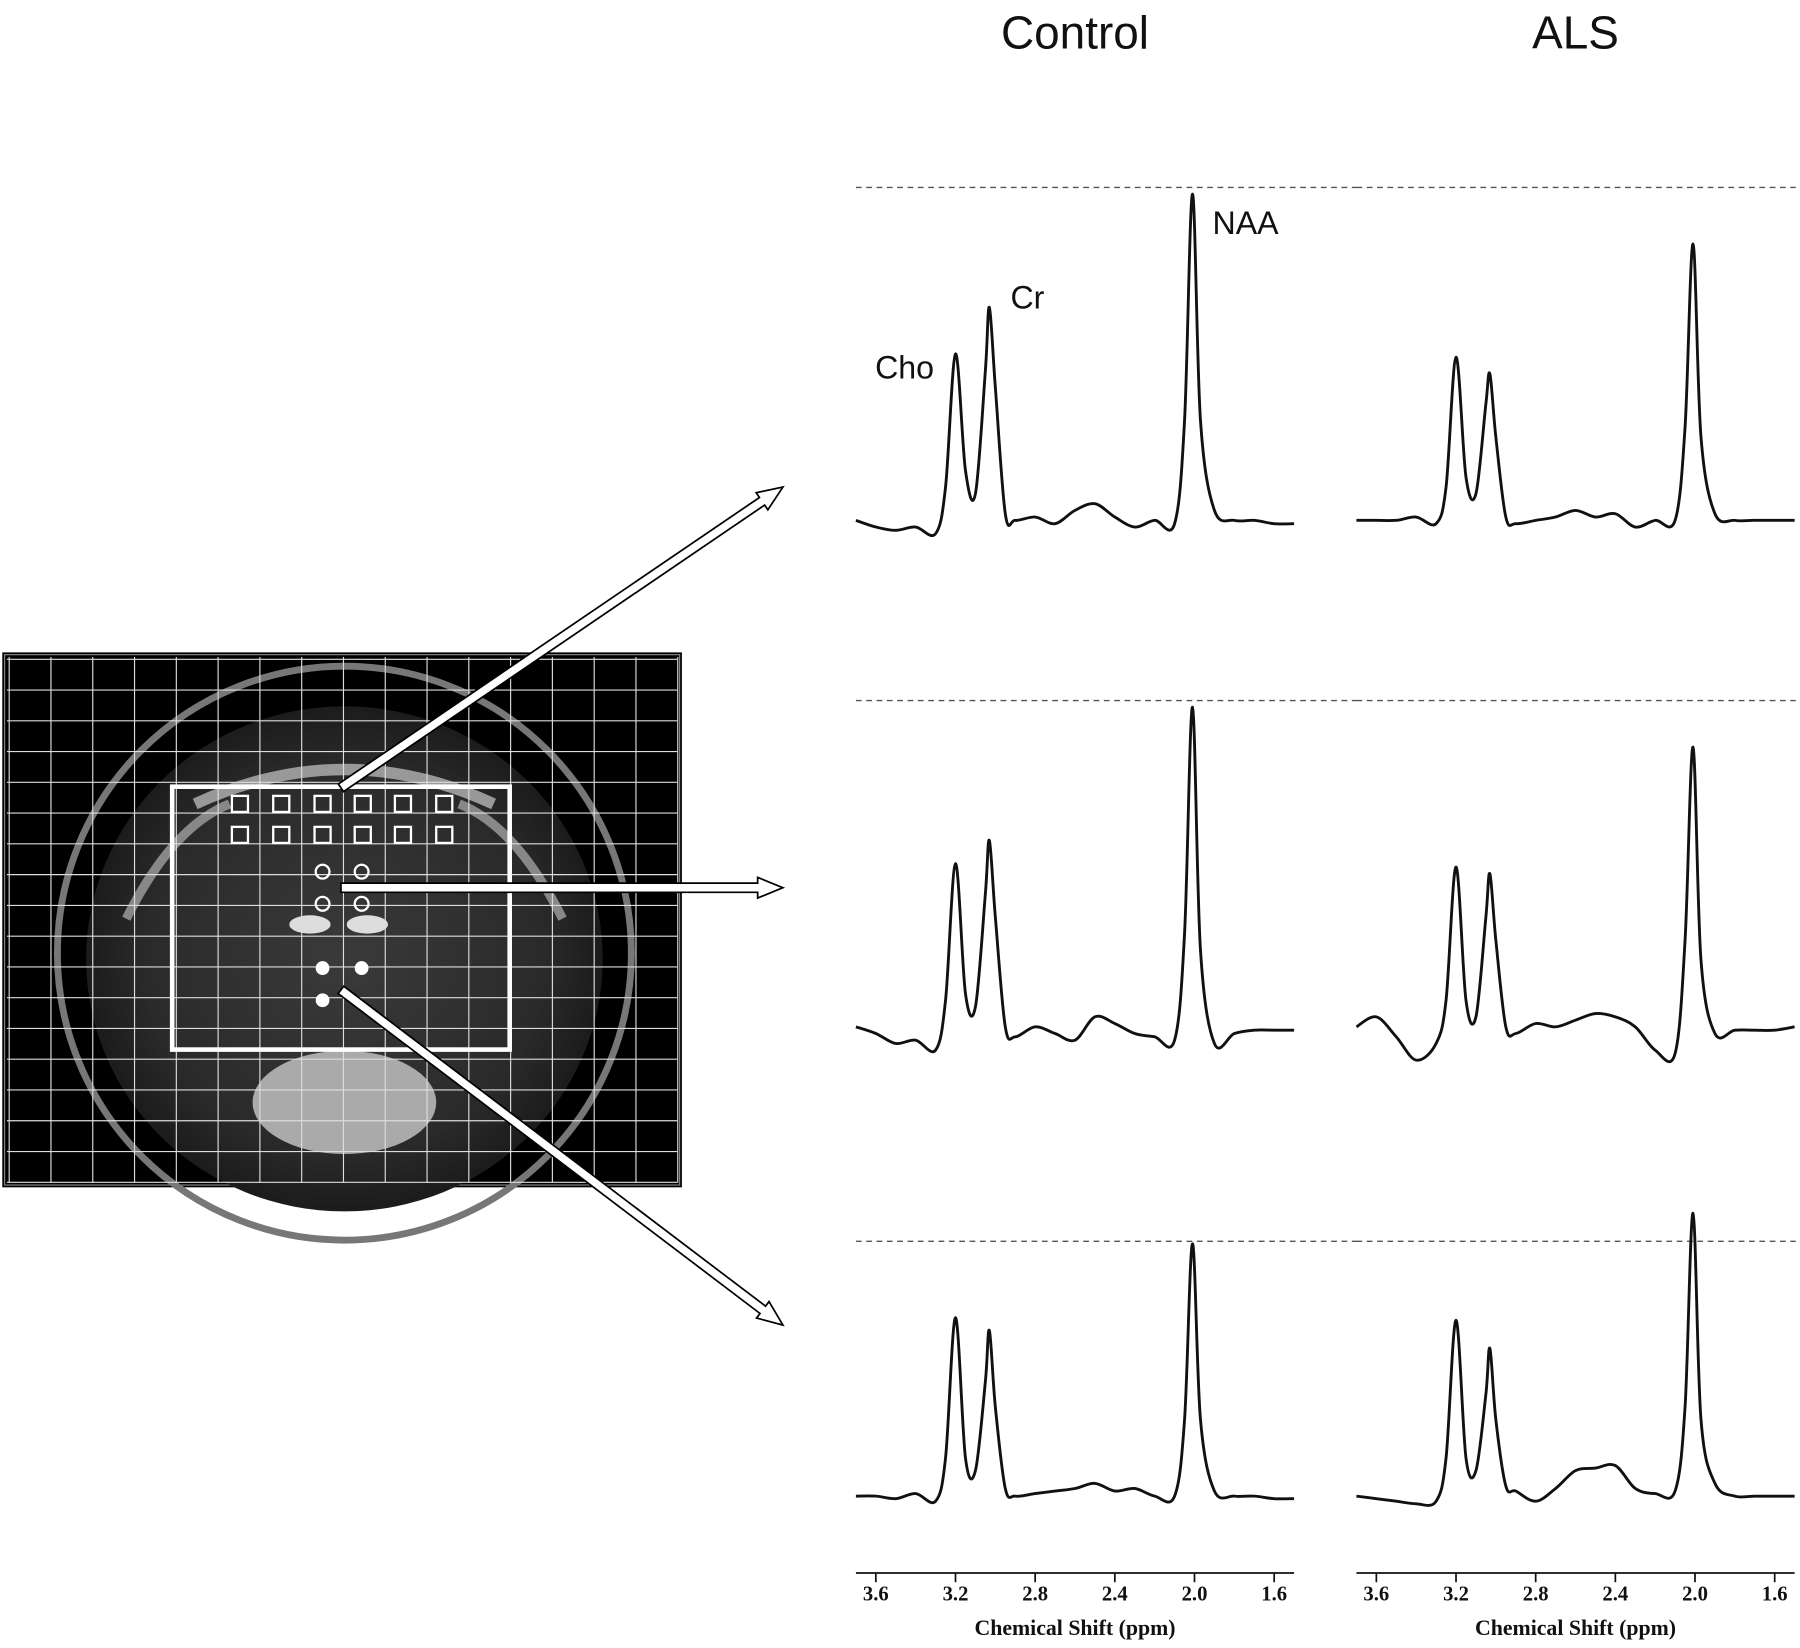  What do you see at coordinates (1575, 33) in the screenshot?
I see `column-title: ALS` at bounding box center [1575, 33].